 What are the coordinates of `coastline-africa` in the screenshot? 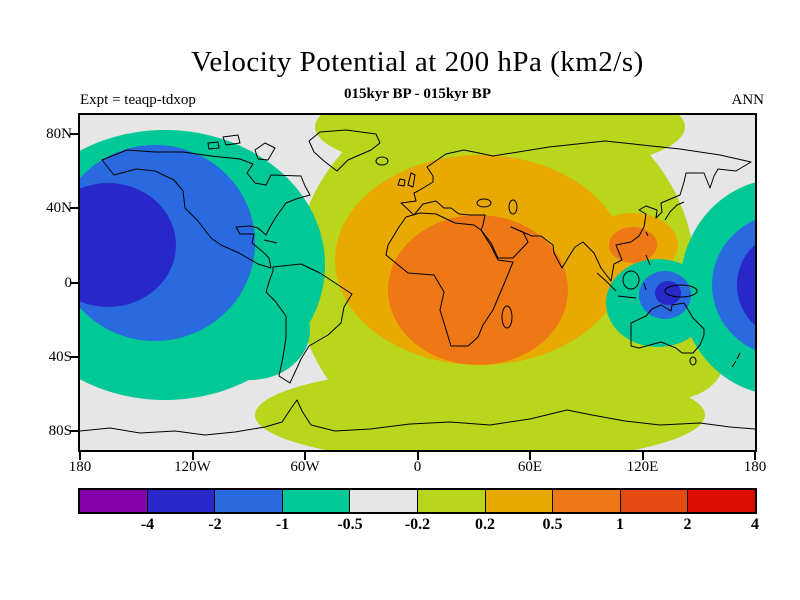 It's located at (449, 279).